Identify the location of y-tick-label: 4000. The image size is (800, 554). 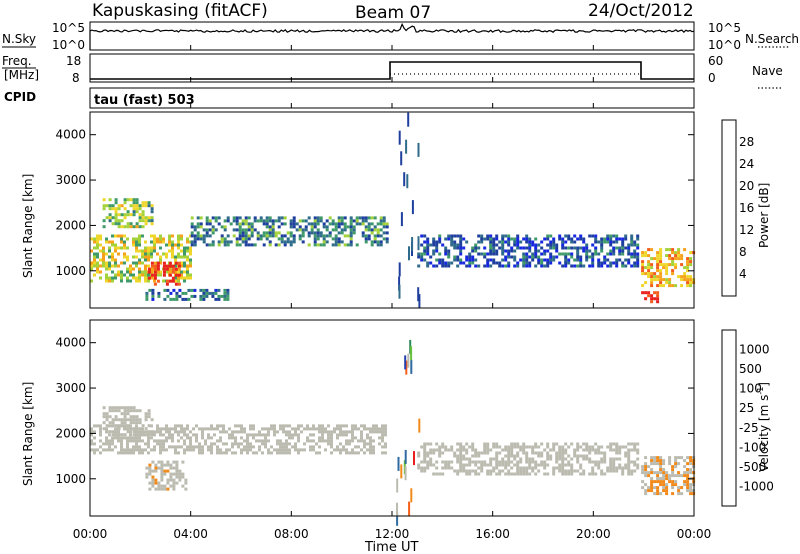
(70, 343).